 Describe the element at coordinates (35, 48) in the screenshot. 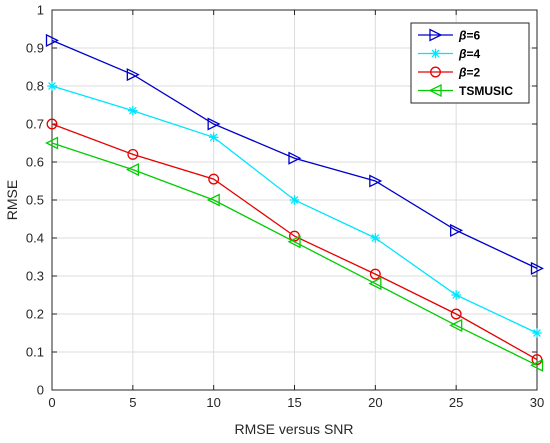

I see `y-tick-label: 0.9` at that location.